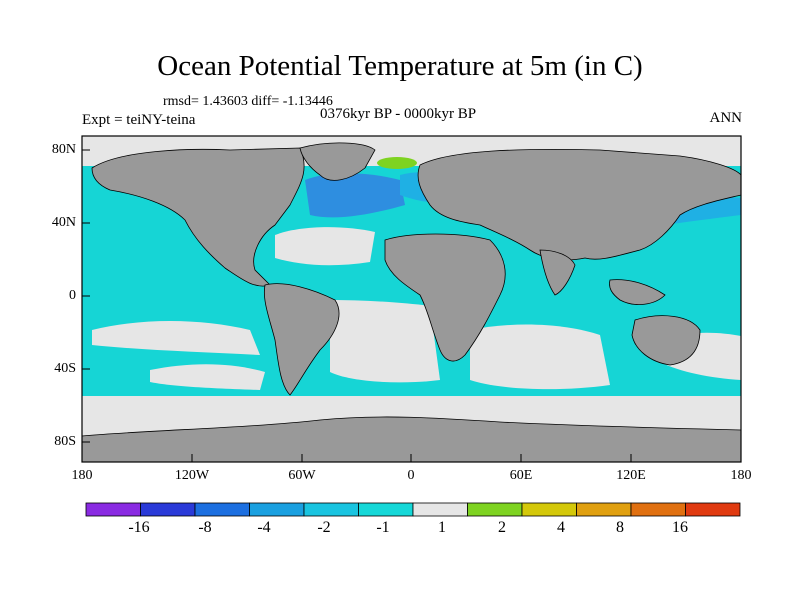  What do you see at coordinates (355, 195) in the screenshot?
I see `north-atlantic-strong-cooling` at bounding box center [355, 195].